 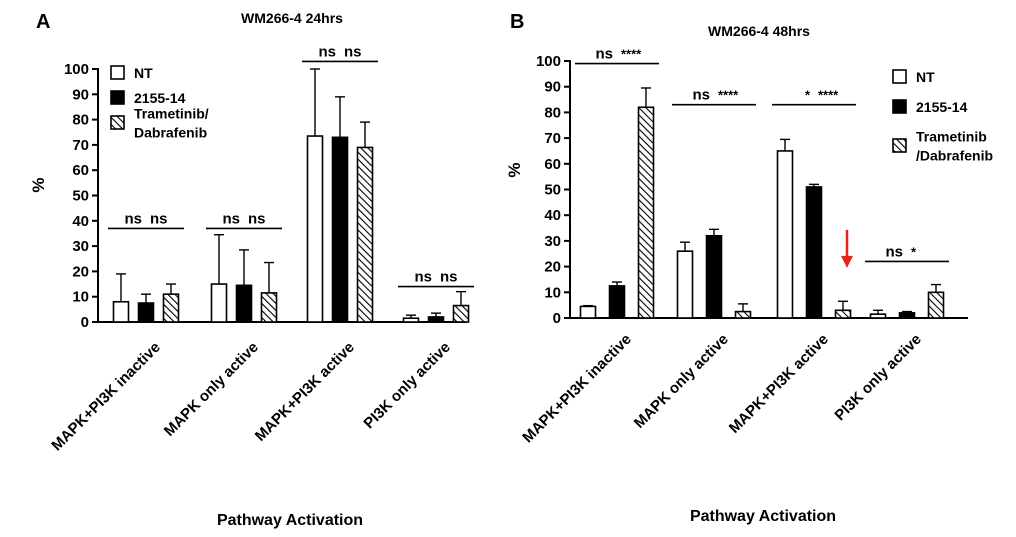 I want to click on legend-label: Trametinib/, so click(x=171, y=114).